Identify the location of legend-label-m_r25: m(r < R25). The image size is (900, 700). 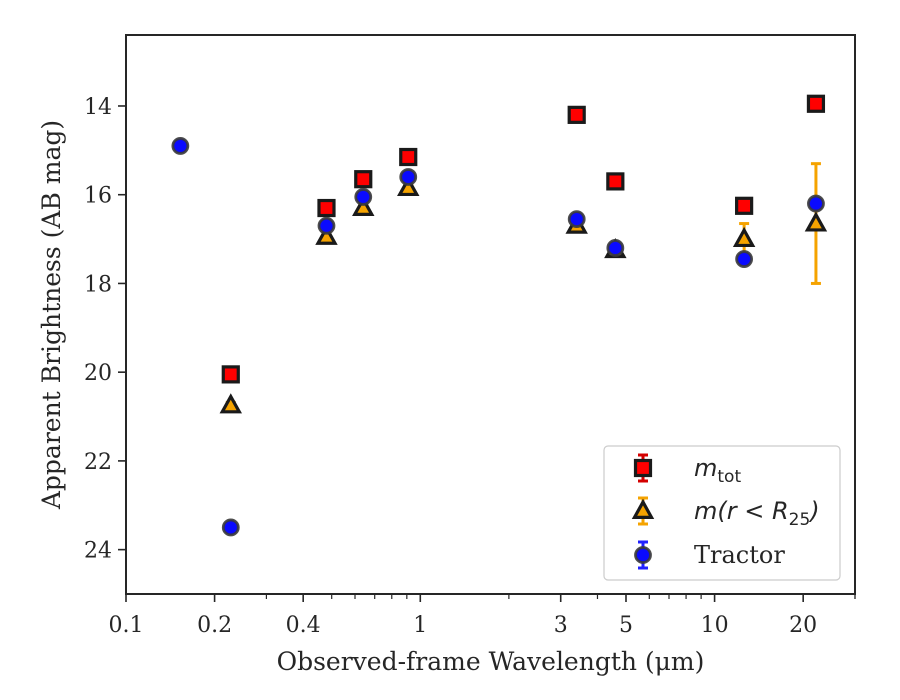
(757, 513).